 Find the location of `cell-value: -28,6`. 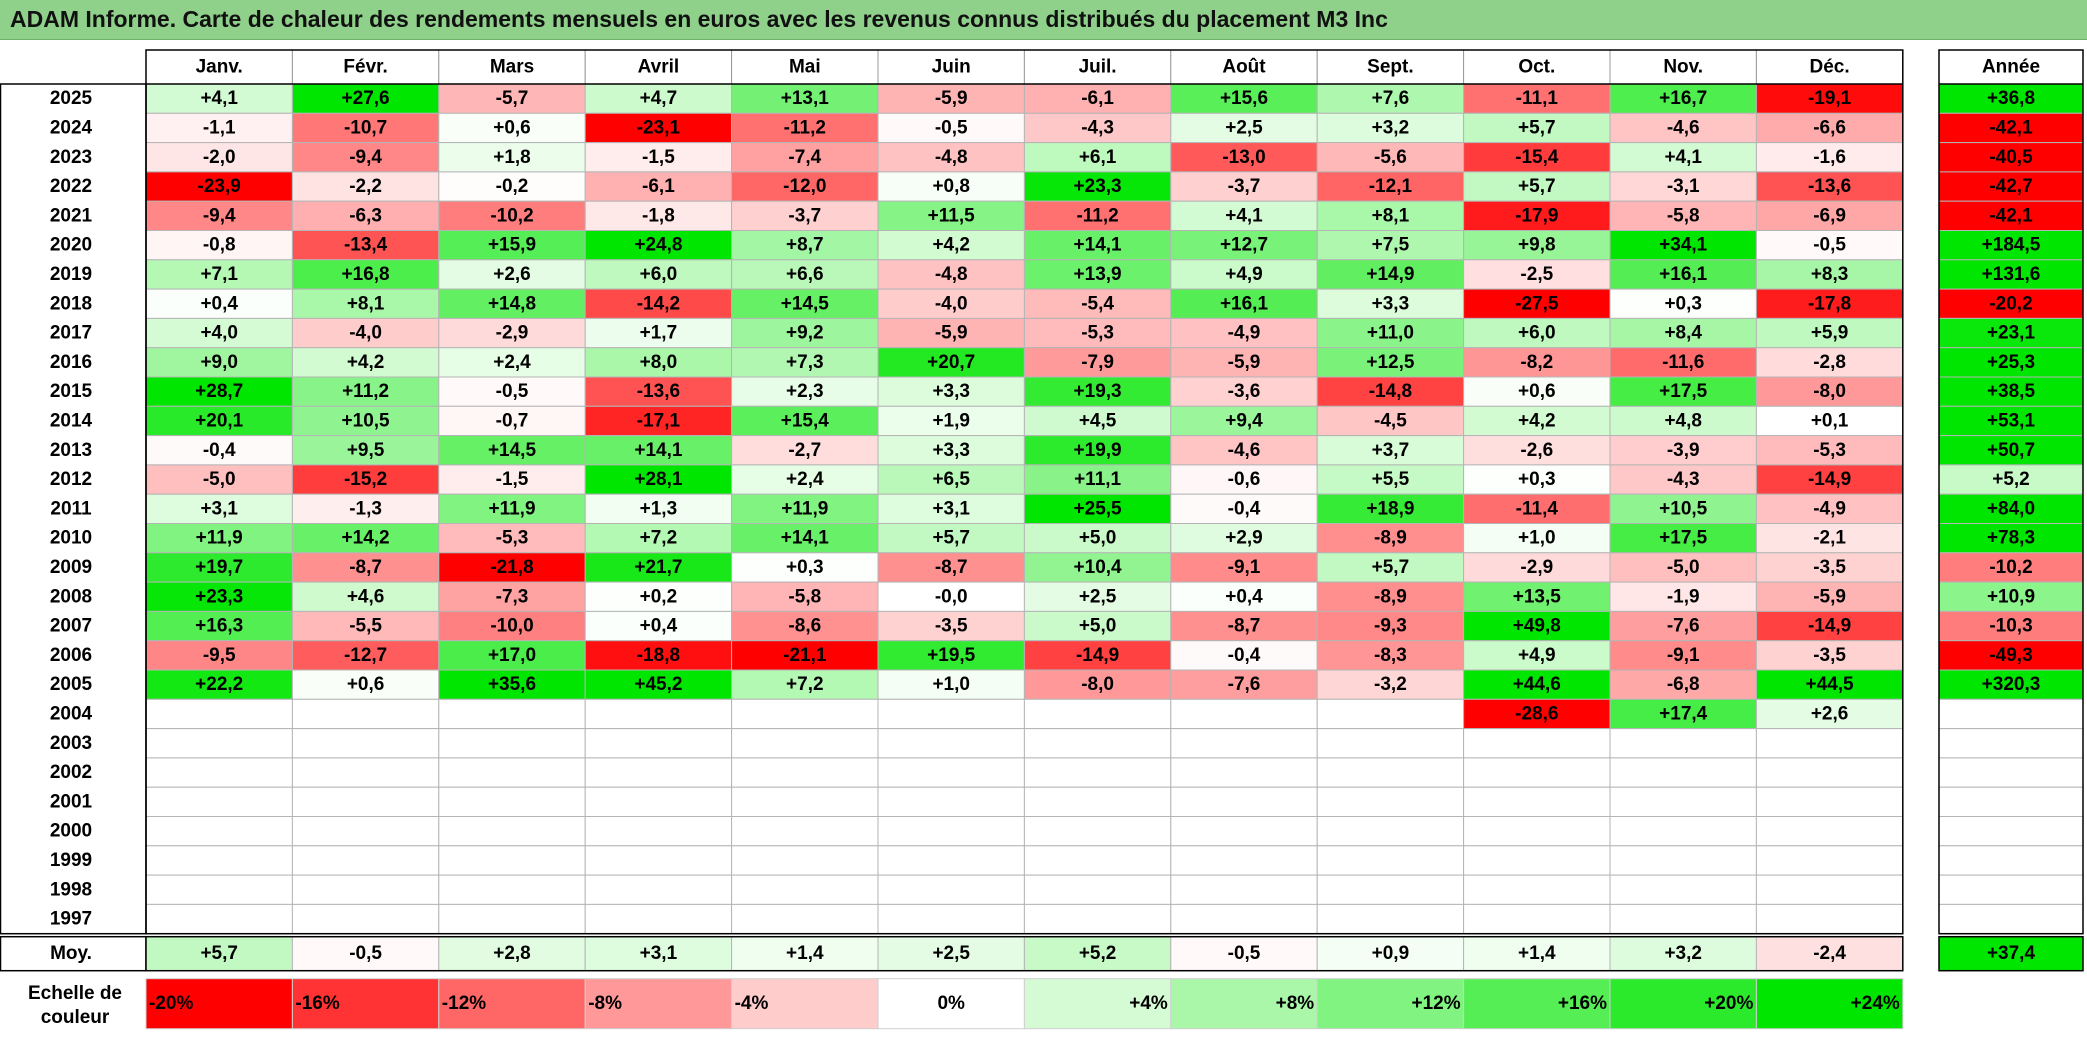

cell-value: -28,6 is located at coordinates (1536, 713).